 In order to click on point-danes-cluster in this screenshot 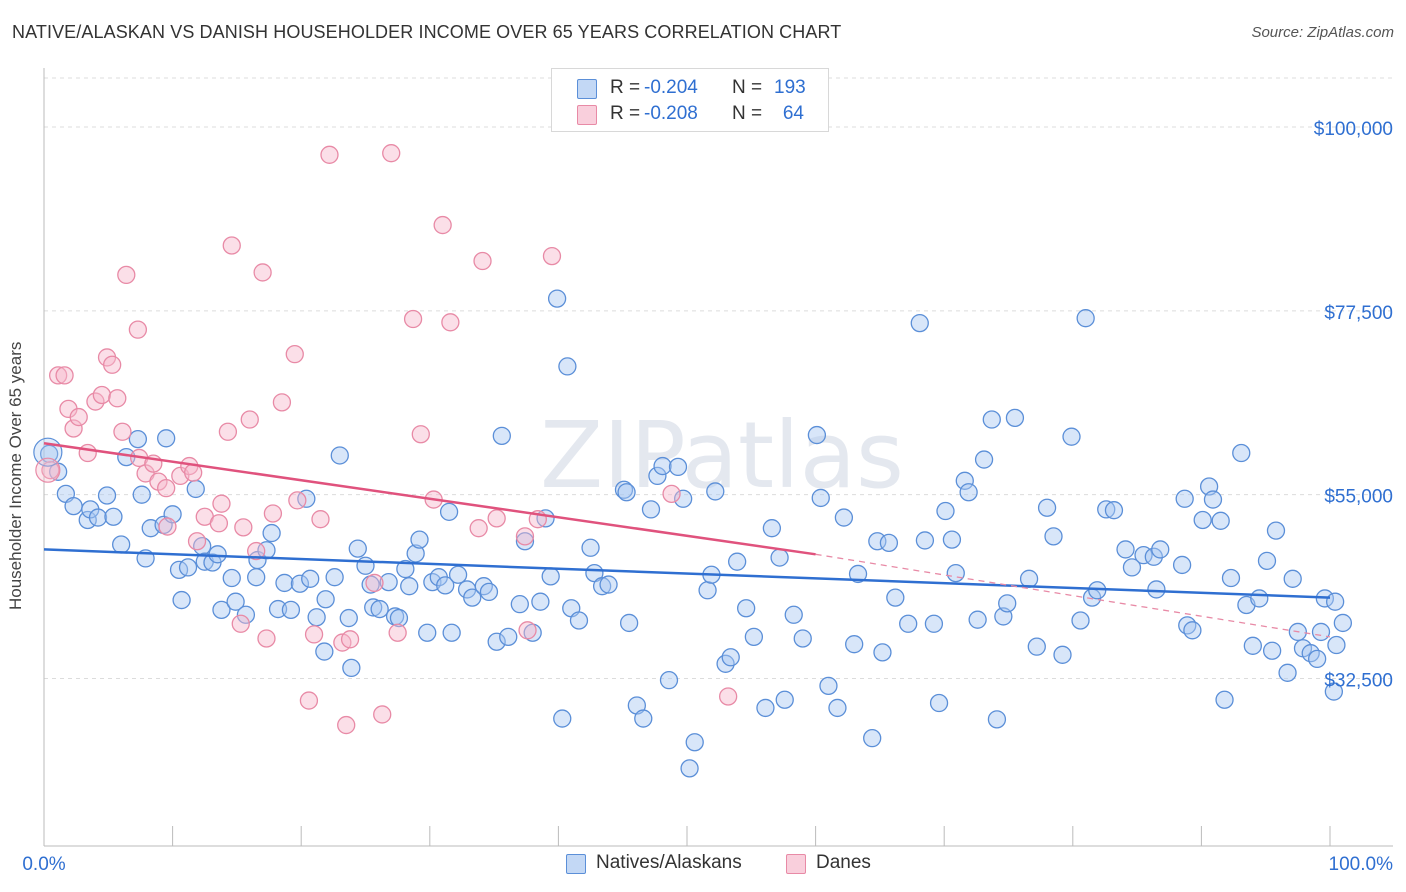, I will do `click(48, 470)`.